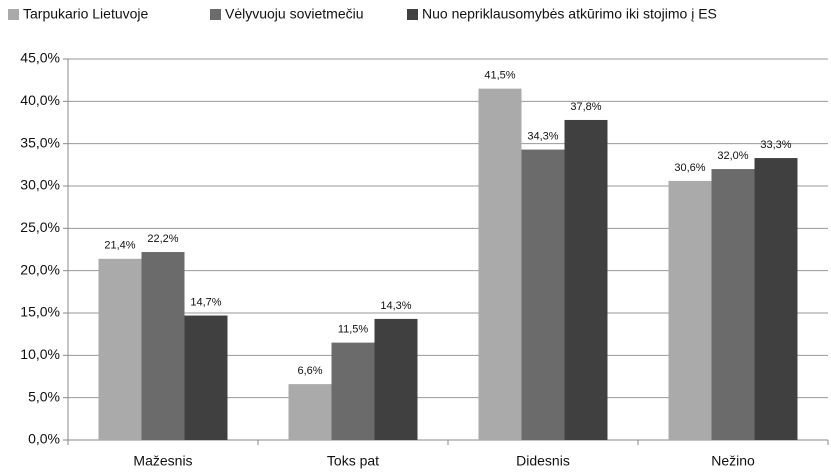  Describe the element at coordinates (585, 107) in the screenshot. I see `data-label: 37,8%` at that location.